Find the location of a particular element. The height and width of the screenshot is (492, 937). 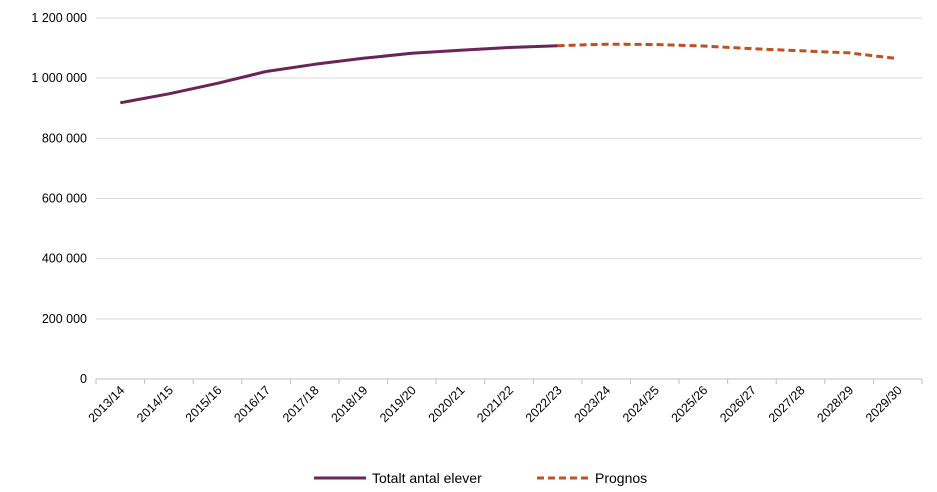

x-tick-label: 2013/14 is located at coordinates (107, 404).